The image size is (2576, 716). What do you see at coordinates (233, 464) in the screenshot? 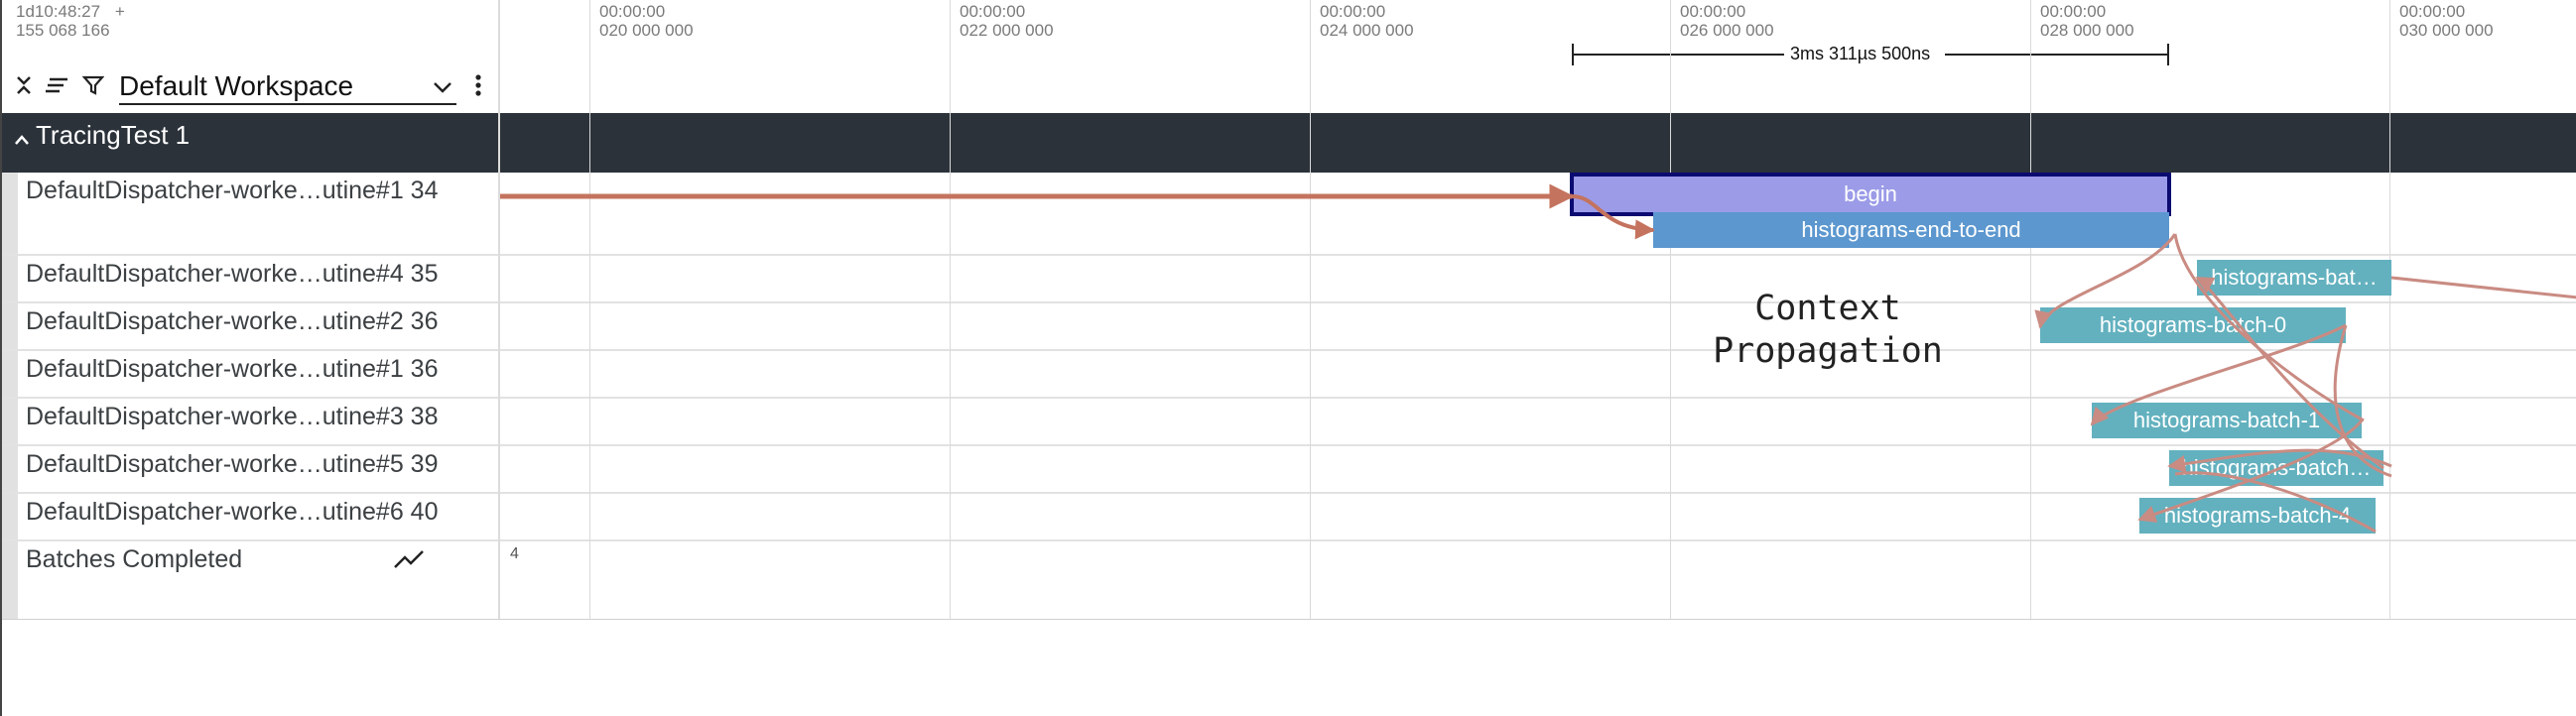
I see `track-label: DefaultDispatcher-worke…utine#5 39` at bounding box center [233, 464].